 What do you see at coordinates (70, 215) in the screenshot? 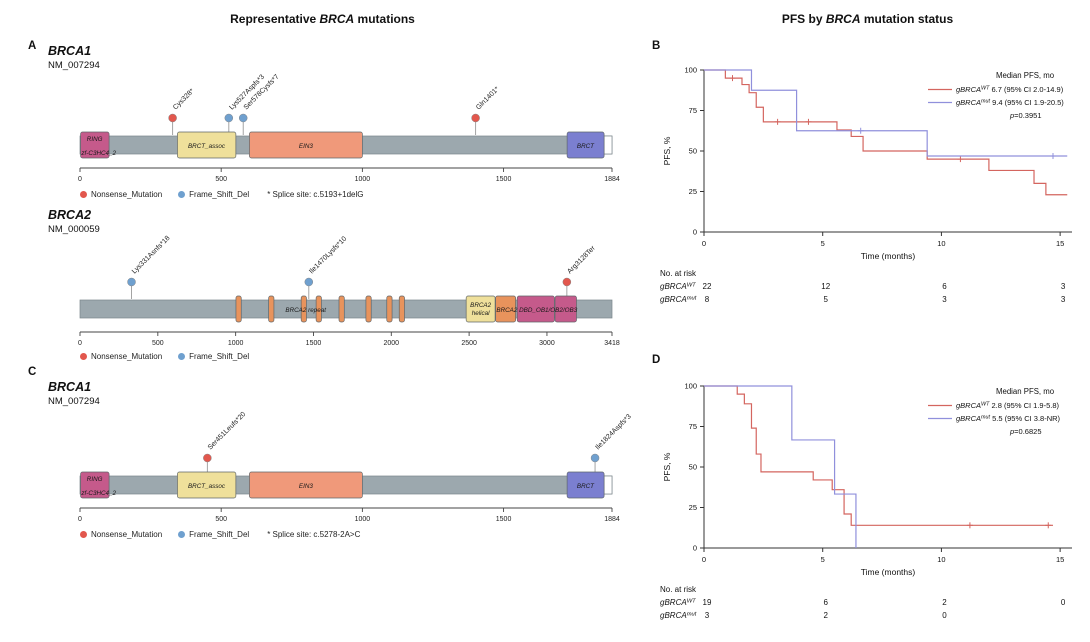
I see `gene-name-brca2: BRCA2` at bounding box center [70, 215].